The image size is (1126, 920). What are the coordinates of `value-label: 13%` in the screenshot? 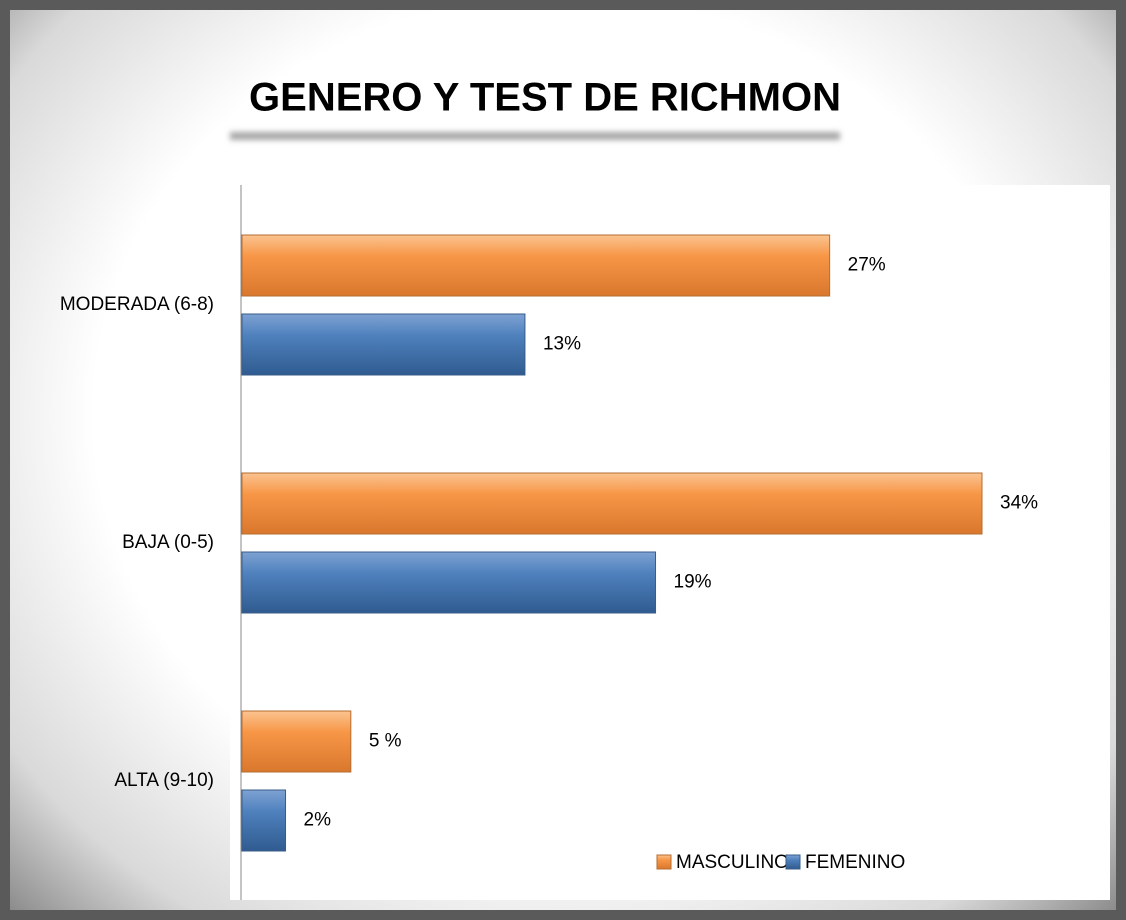 It's located at (562, 344).